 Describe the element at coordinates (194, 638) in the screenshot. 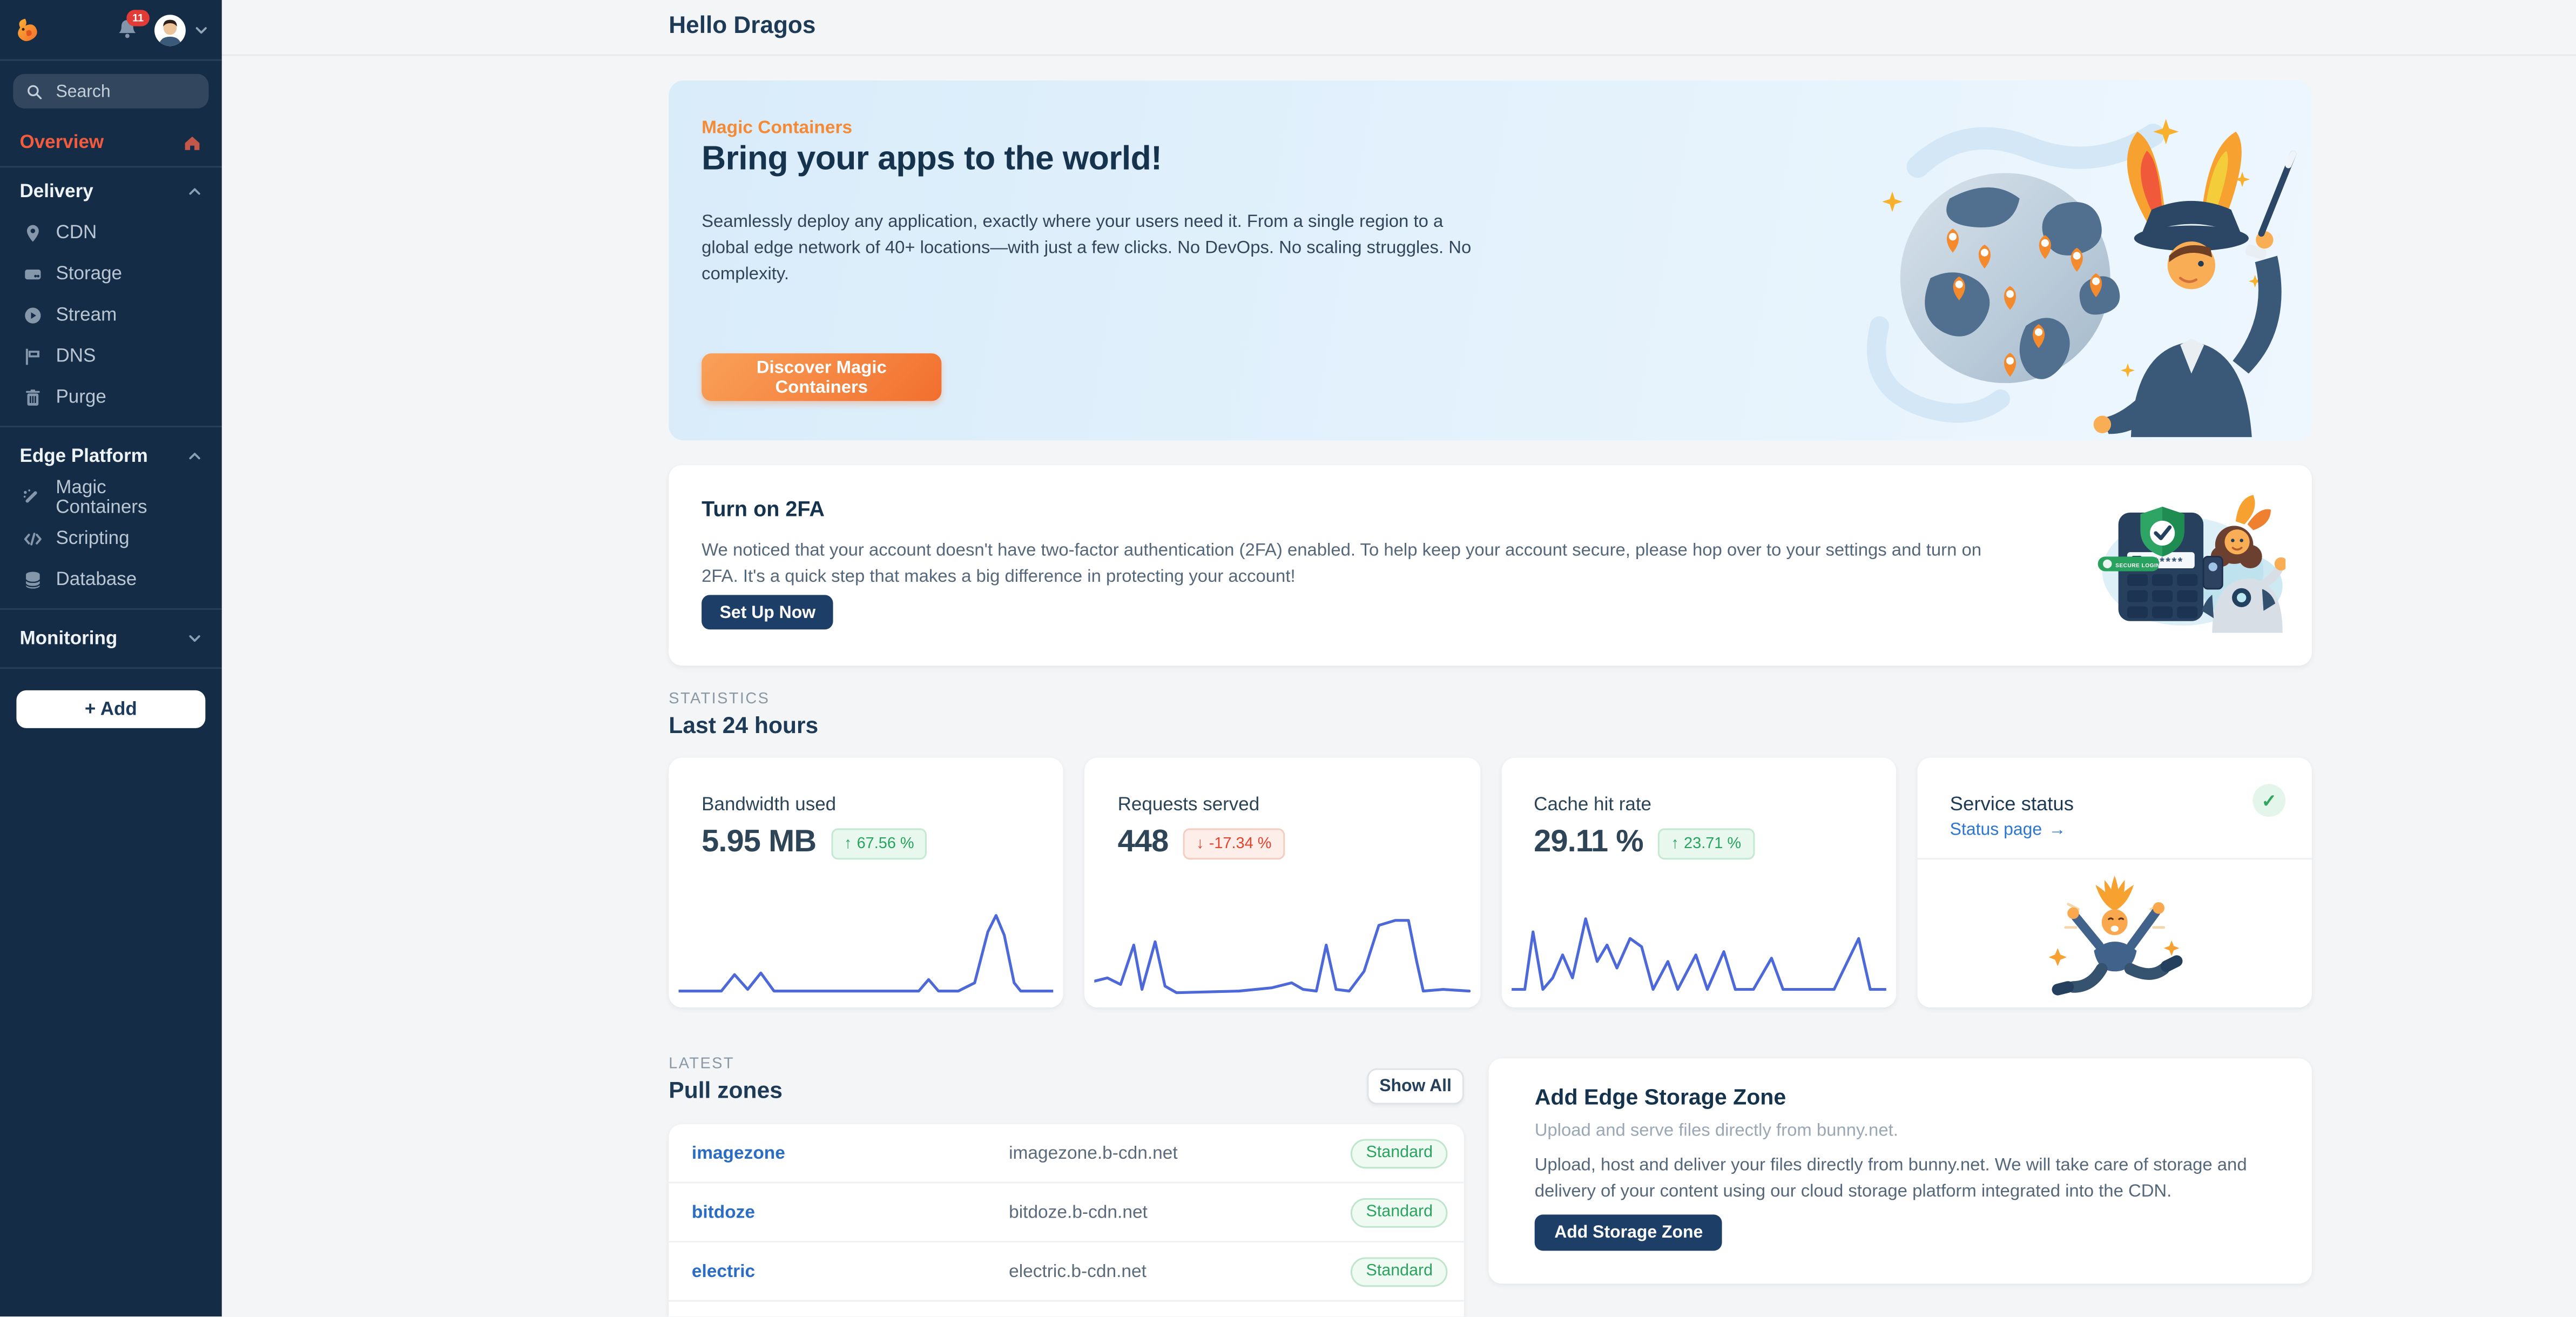

I see `chevron-down-icon` at that location.